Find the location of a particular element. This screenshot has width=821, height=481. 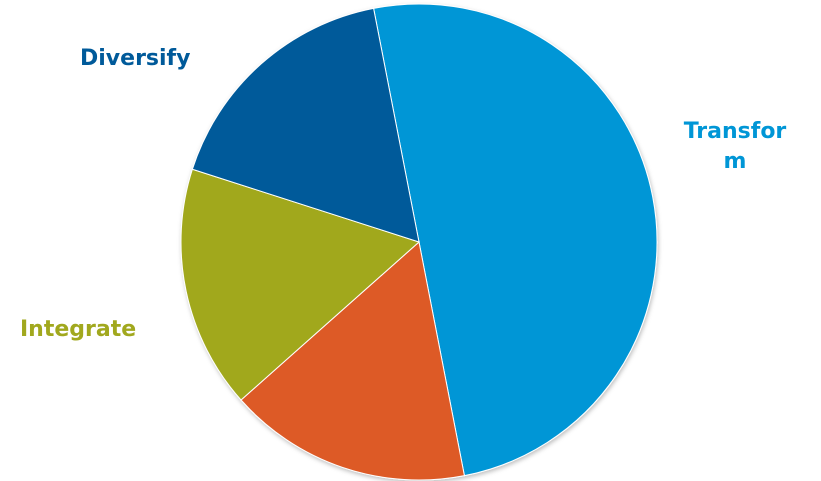

slice-label-integrate: Integrate is located at coordinates (78, 329).